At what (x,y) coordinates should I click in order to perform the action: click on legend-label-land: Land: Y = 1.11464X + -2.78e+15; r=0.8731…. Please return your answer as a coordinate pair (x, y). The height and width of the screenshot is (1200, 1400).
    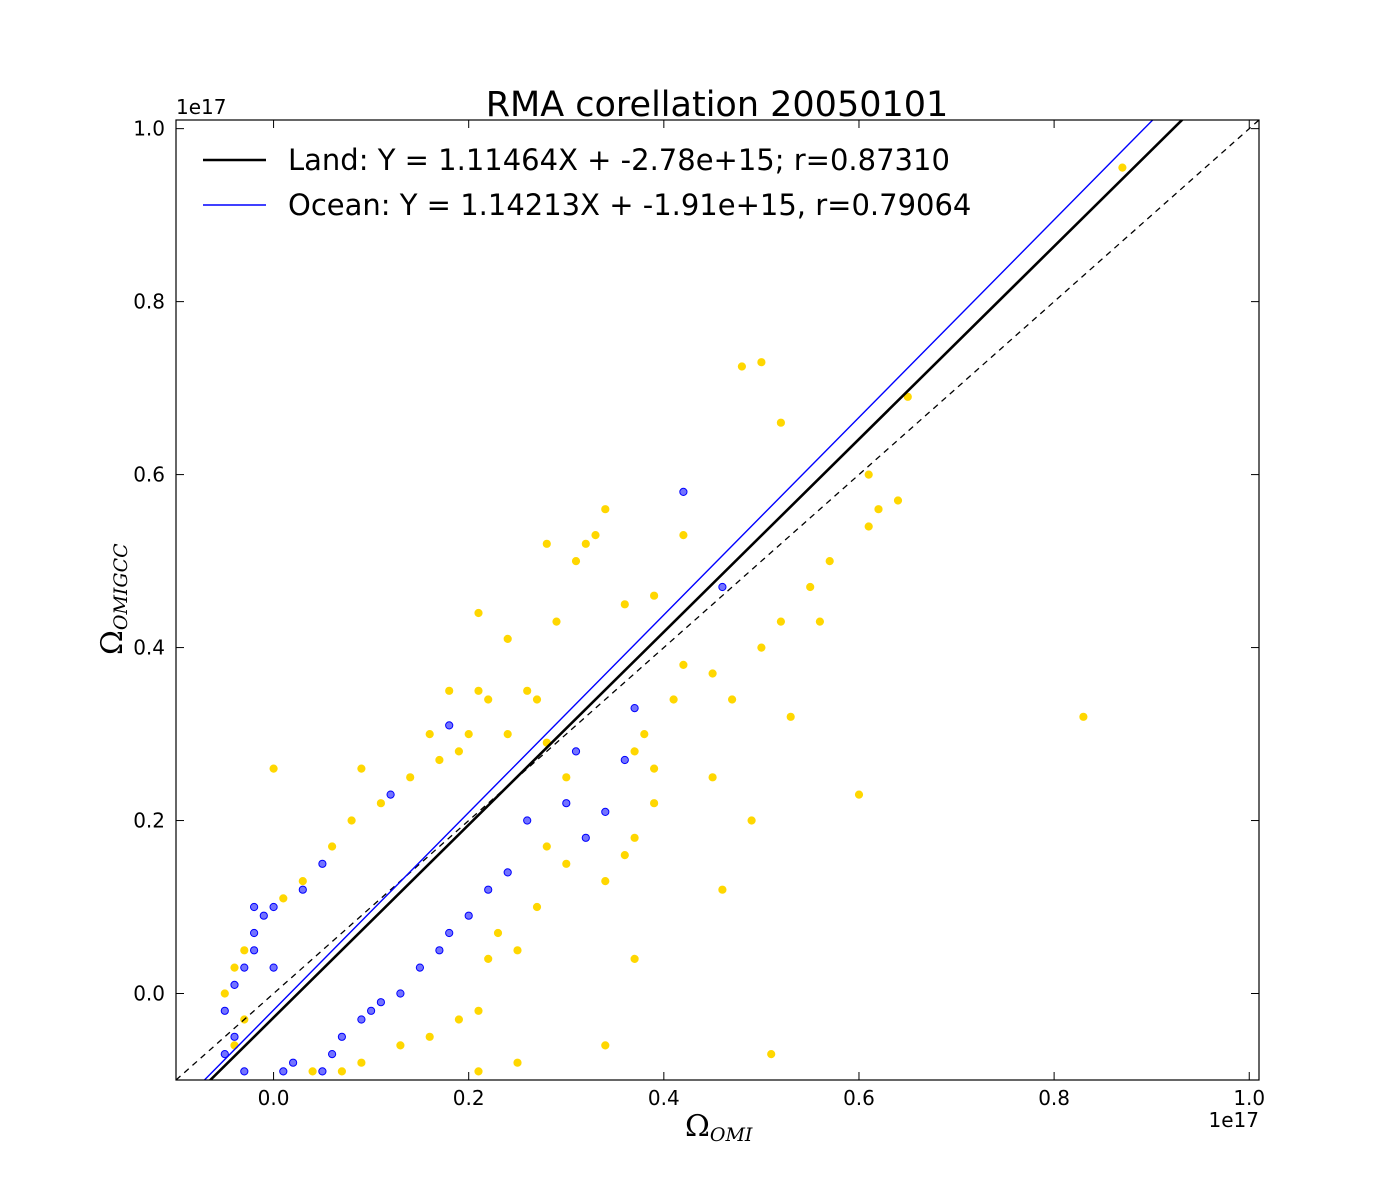
    Looking at the image, I should click on (619, 160).